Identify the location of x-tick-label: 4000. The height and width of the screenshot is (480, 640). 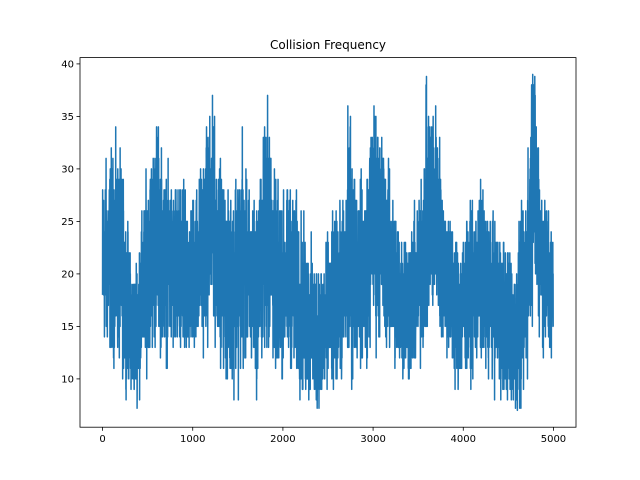
(463, 439).